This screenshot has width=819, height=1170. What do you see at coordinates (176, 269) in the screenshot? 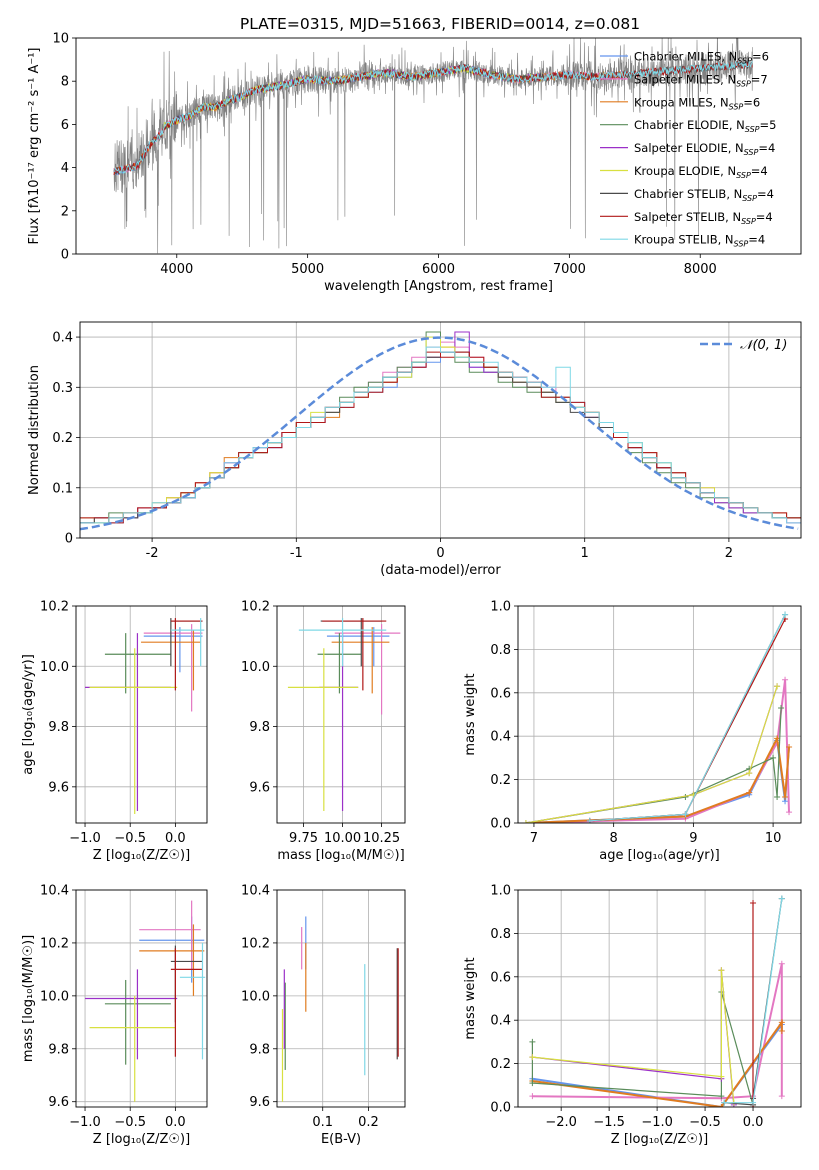
I see `x-tick-label: 4000` at bounding box center [176, 269].